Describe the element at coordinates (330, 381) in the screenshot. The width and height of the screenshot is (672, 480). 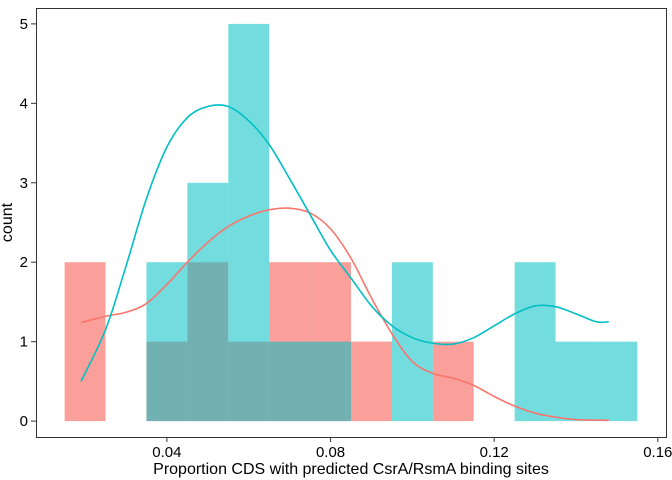
I see `bar-series2-bin-0.08` at that location.